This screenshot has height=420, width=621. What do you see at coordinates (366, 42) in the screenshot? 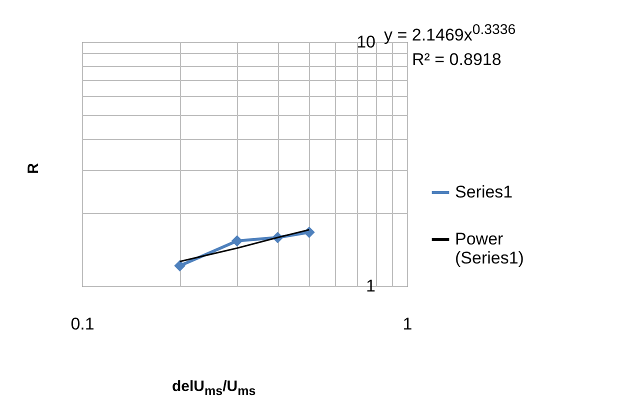
I see `y-tick-label: 10` at bounding box center [366, 42].